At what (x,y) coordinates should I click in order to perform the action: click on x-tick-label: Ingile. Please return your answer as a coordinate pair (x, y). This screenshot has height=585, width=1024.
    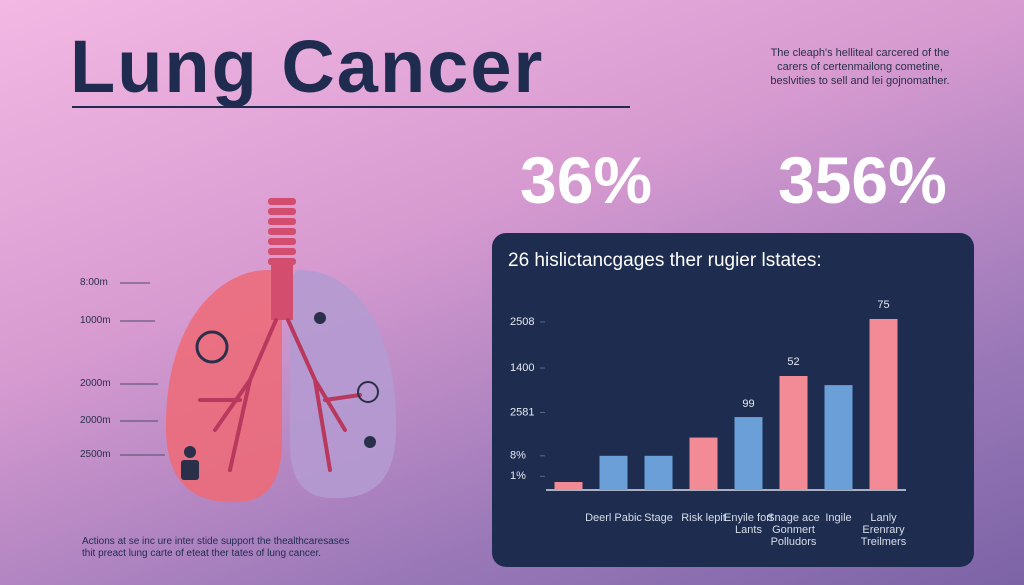
    Looking at the image, I should click on (838, 518).